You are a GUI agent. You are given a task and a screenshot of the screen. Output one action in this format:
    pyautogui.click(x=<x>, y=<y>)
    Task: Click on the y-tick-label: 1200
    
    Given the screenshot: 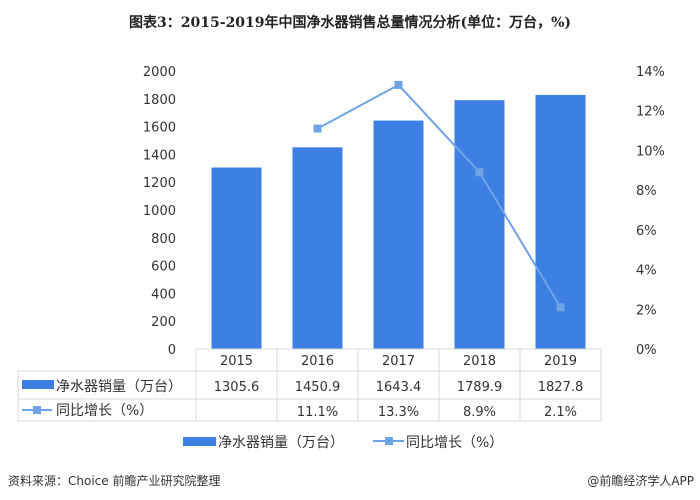 What is the action you would take?
    pyautogui.click(x=159, y=183)
    